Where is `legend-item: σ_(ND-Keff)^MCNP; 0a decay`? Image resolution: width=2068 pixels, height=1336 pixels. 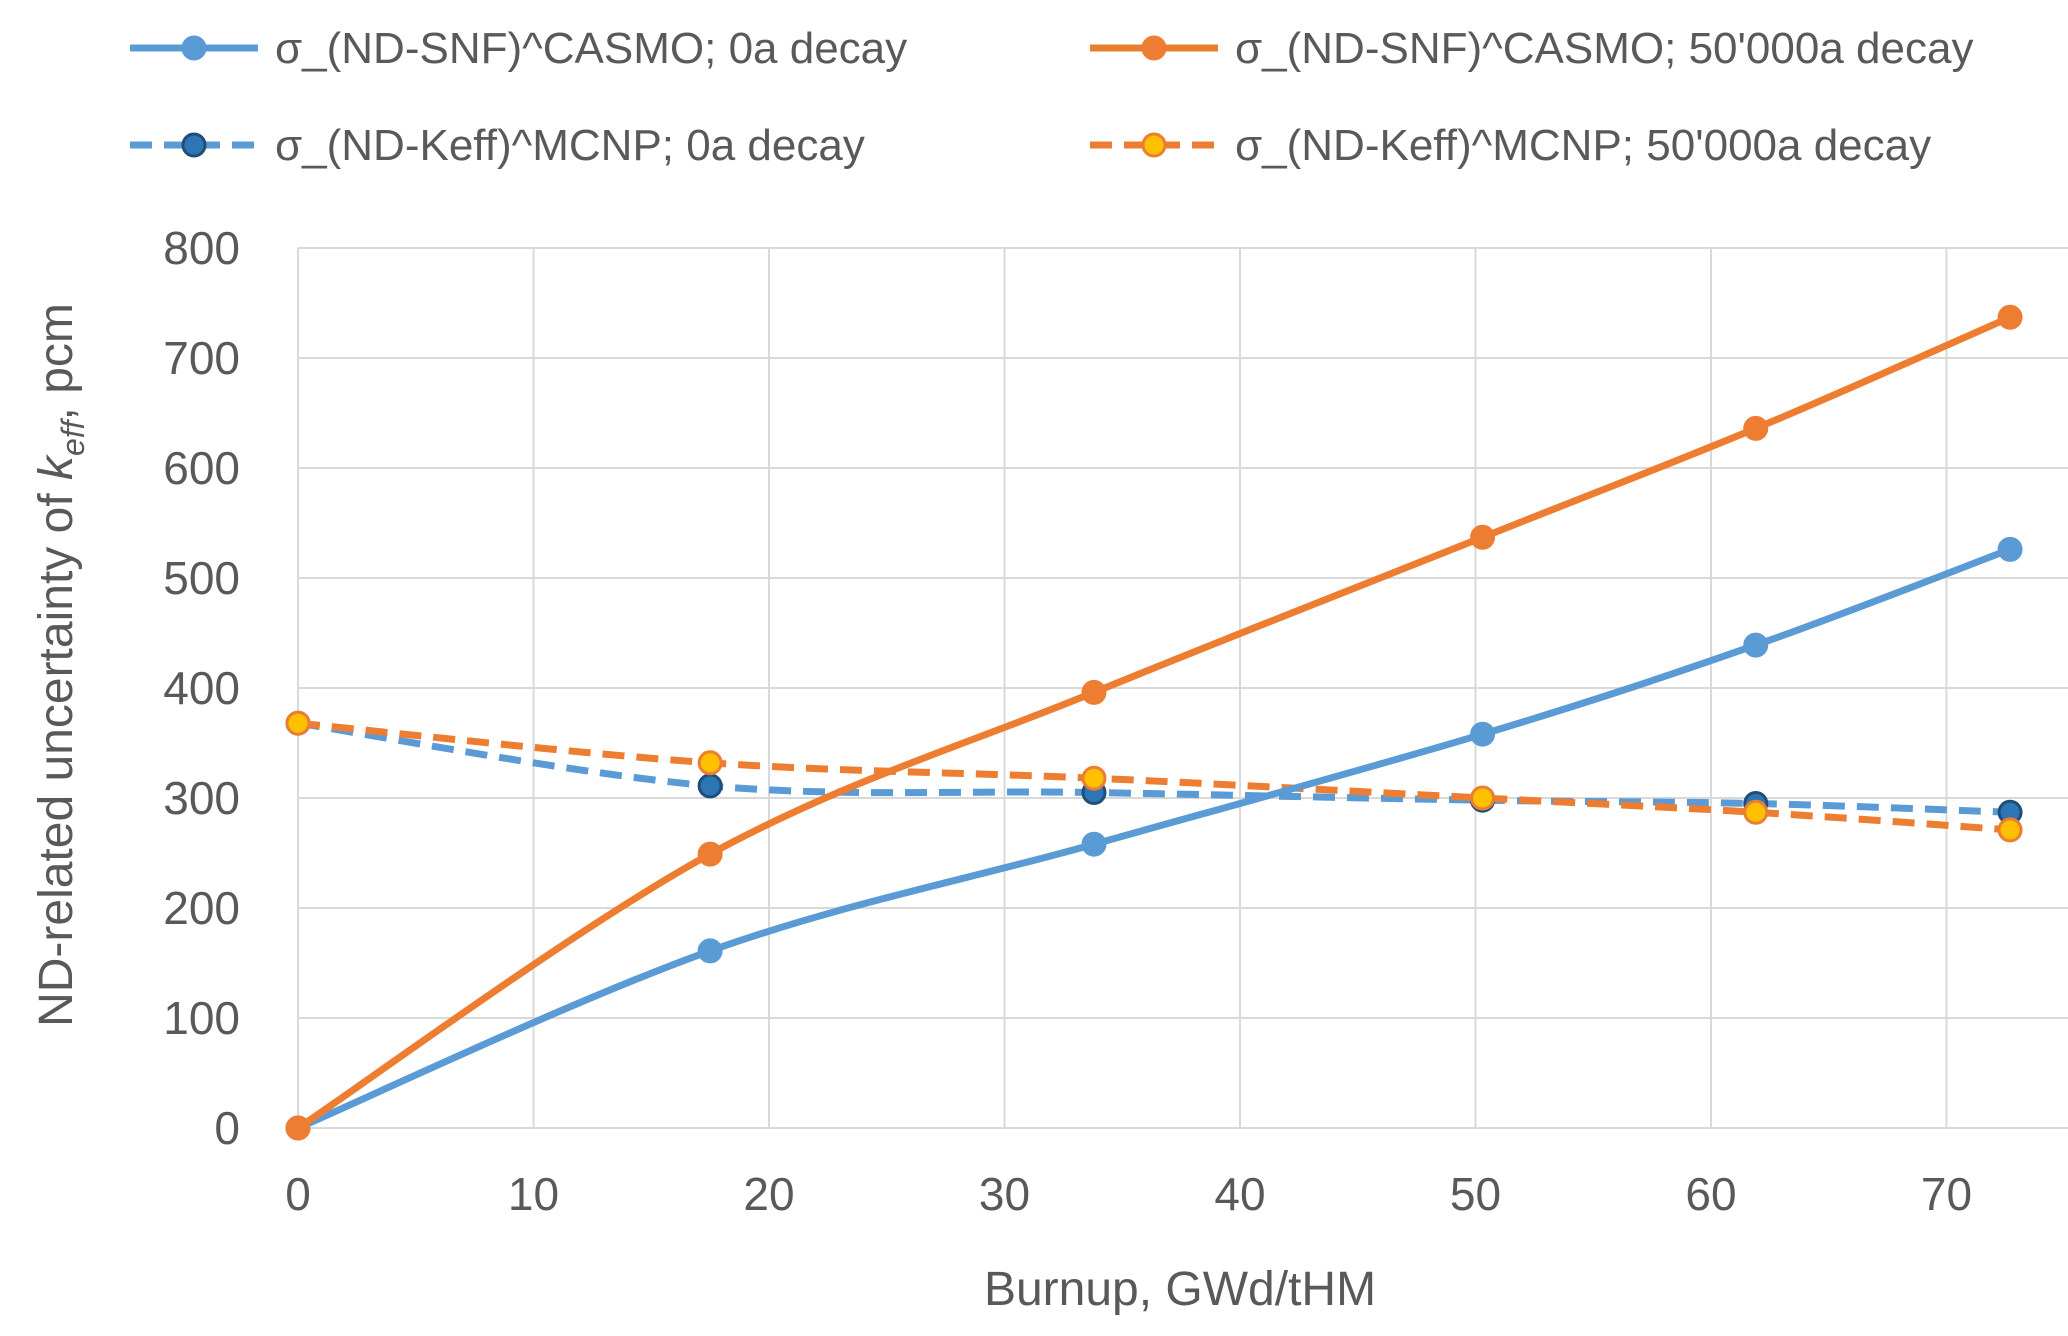 legend-item: σ_(ND-Keff)^MCNP; 0a decay is located at coordinates (497, 145).